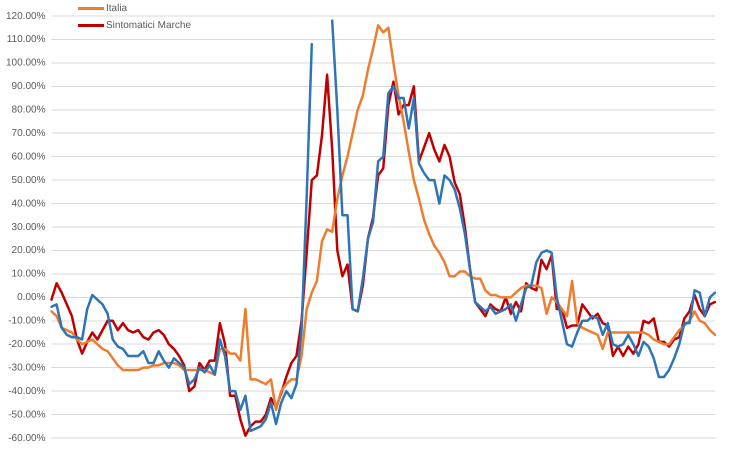 This screenshot has height=450, width=750. Describe the element at coordinates (31, 298) in the screenshot. I see `y-tick-label: 0.00%` at that location.